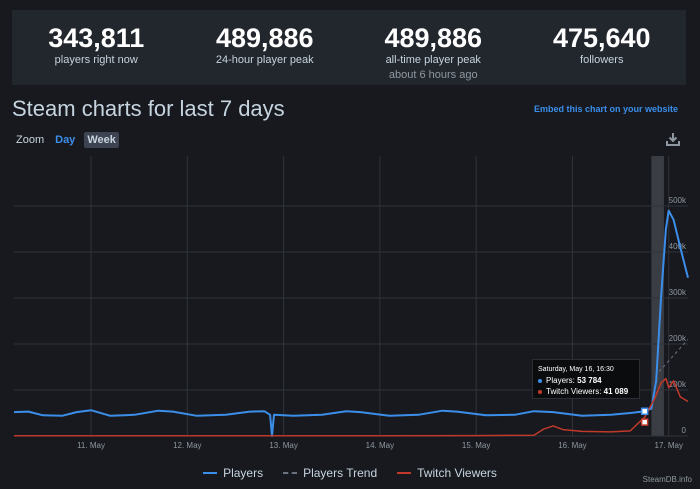 The height and width of the screenshot is (489, 700). What do you see at coordinates (678, 292) in the screenshot?
I see `y-tick-label: 300k` at bounding box center [678, 292].